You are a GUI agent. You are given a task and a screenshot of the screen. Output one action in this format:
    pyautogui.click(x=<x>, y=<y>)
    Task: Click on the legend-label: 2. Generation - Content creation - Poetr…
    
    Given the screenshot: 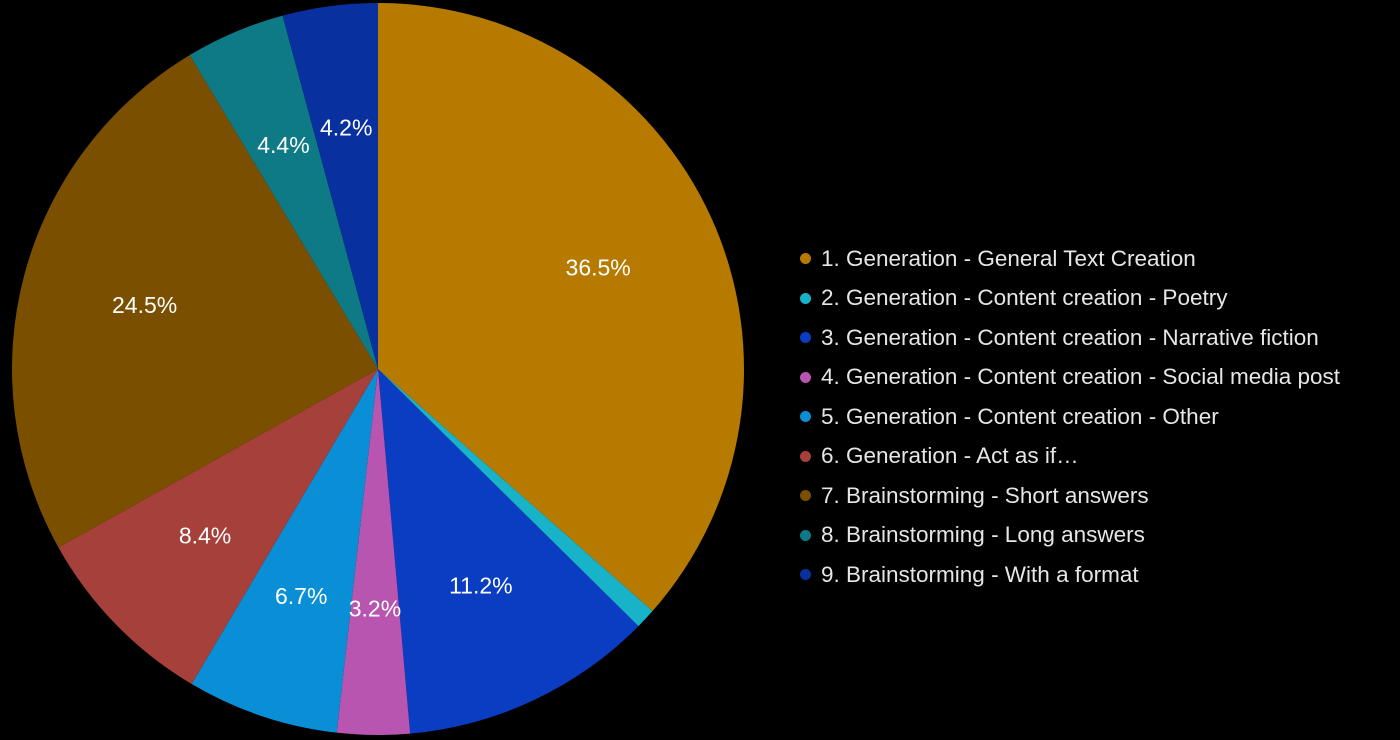 What is the action you would take?
    pyautogui.click(x=1024, y=298)
    